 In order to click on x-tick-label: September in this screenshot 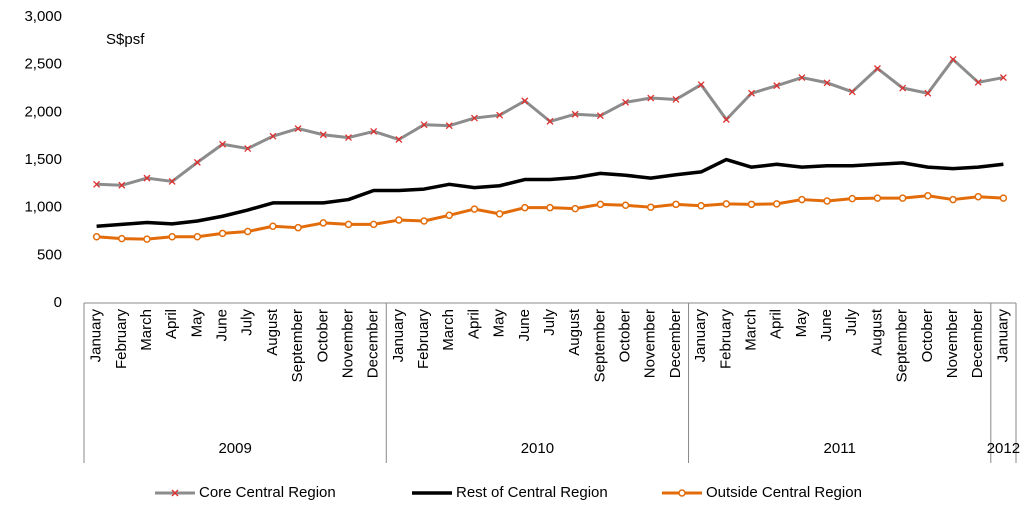, I will do `click(599, 345)`.